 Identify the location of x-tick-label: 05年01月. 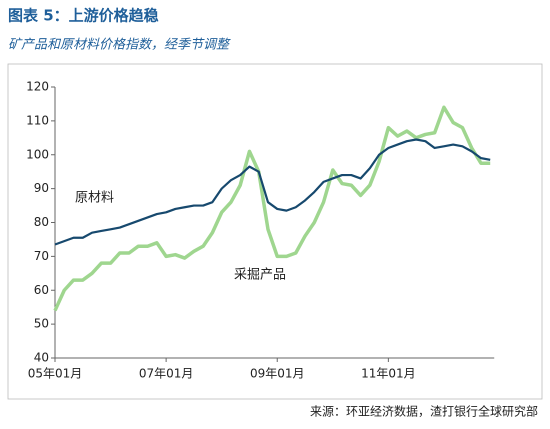
(55, 374).